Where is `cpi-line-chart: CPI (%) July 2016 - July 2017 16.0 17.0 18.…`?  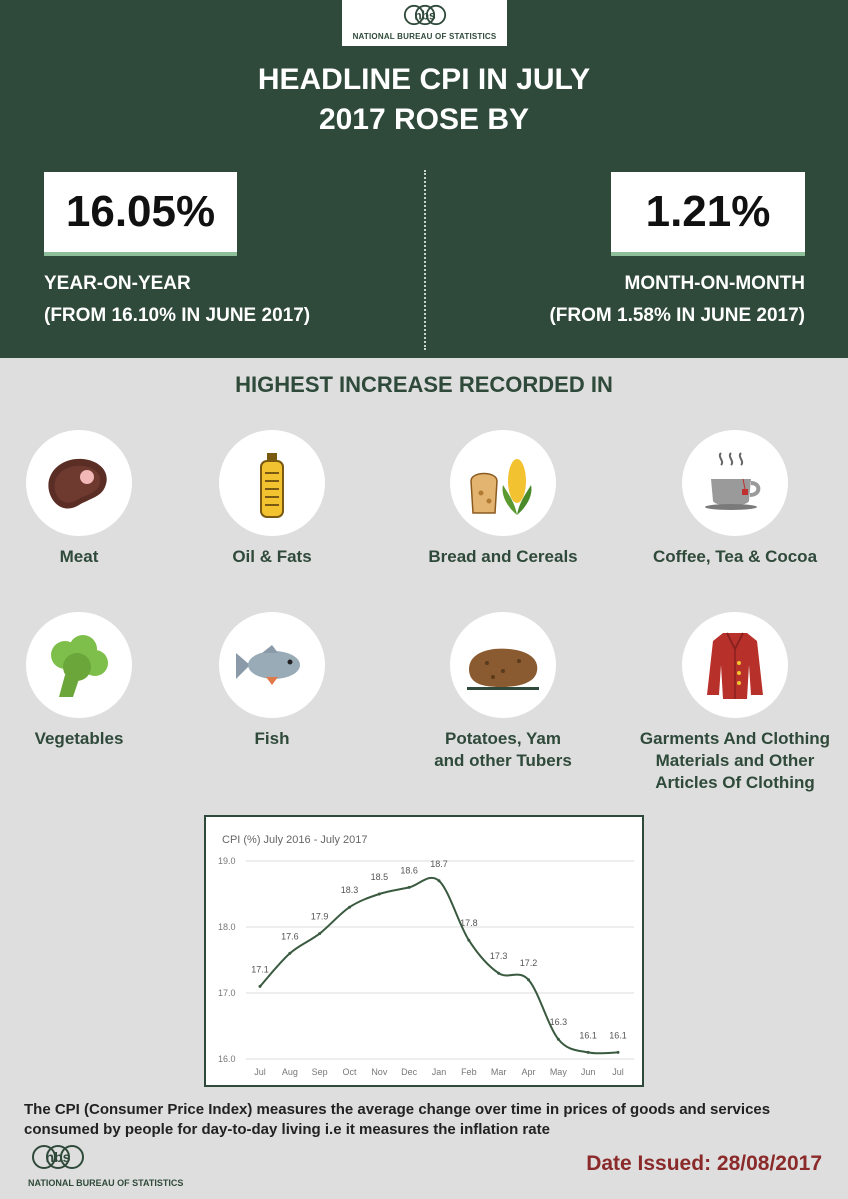
cpi-line-chart: CPI (%) July 2016 - July 2017 16.0 17.0 18.… is located at coordinates (424, 951).